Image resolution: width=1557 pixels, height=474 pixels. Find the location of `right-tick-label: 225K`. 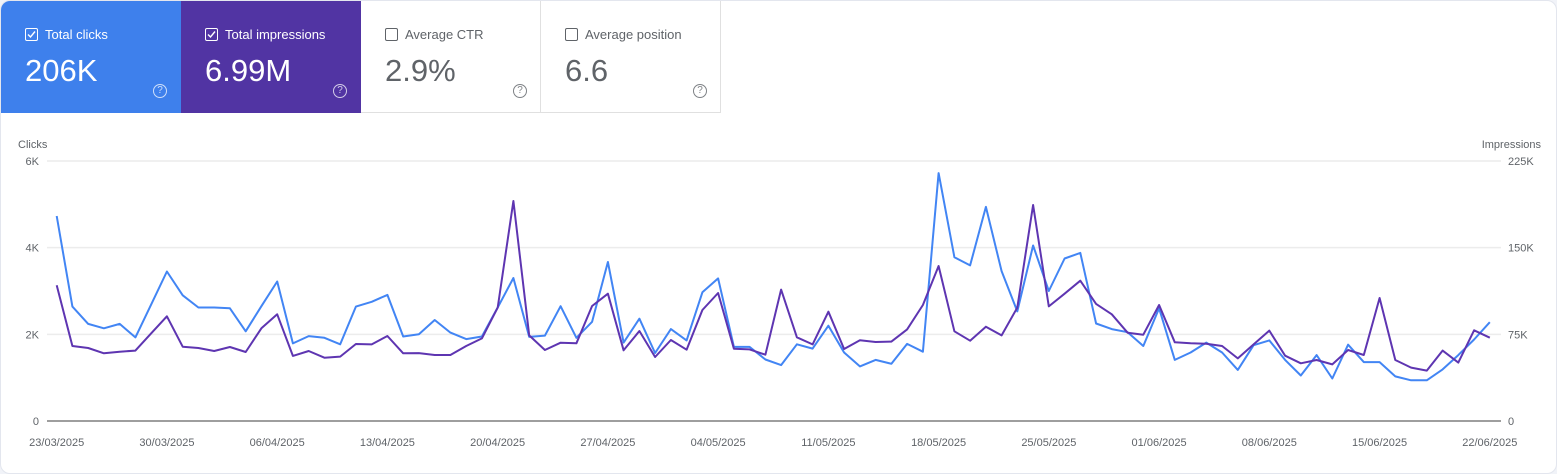

right-tick-label: 225K is located at coordinates (1521, 162).